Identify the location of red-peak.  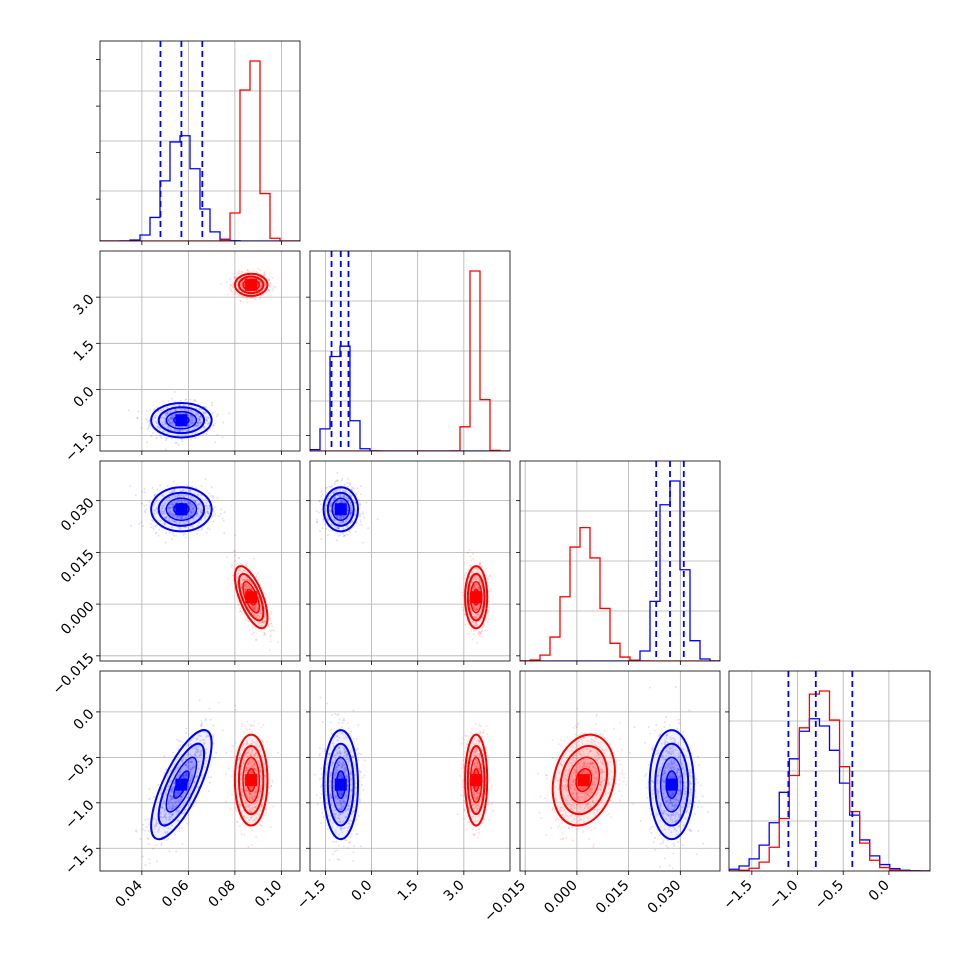
(251, 285).